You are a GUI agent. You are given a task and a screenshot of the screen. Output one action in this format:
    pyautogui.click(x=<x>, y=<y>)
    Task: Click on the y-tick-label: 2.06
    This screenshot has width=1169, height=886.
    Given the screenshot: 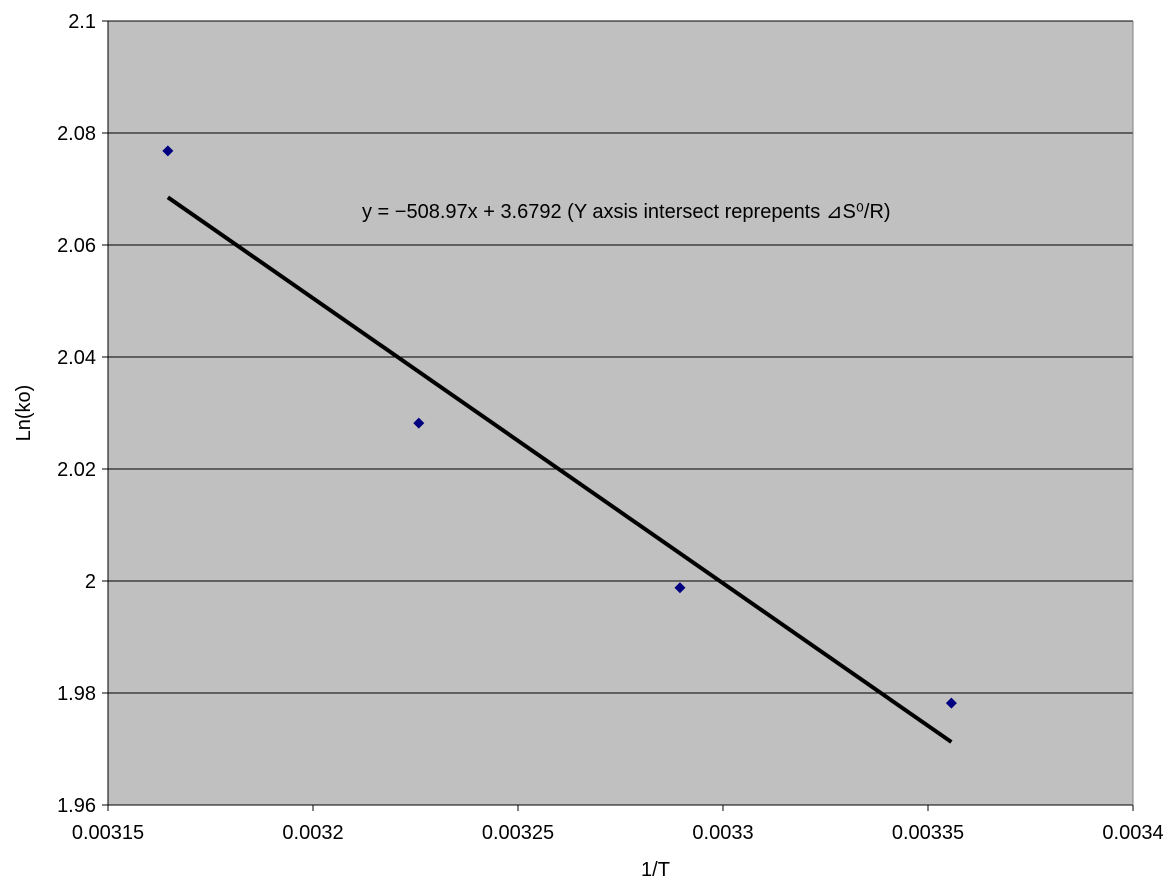 What is the action you would take?
    pyautogui.click(x=76, y=246)
    